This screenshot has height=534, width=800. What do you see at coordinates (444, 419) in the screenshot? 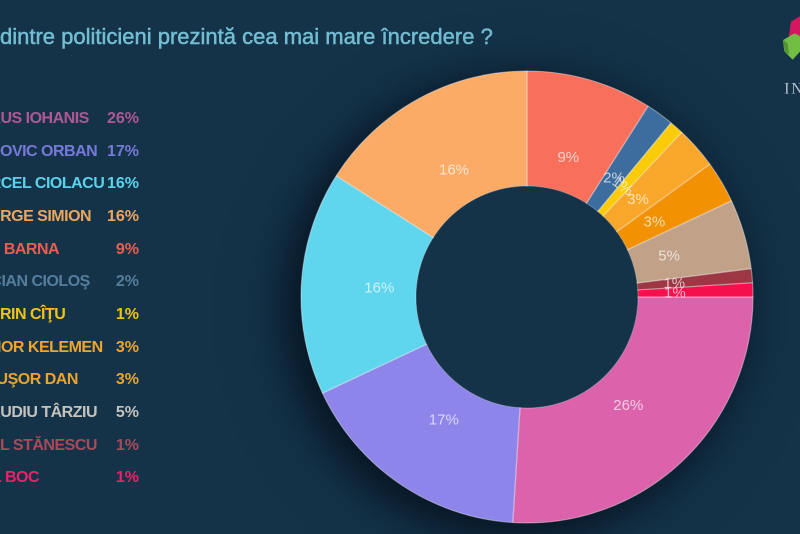
I see `svg-text: 17%` at bounding box center [444, 419].